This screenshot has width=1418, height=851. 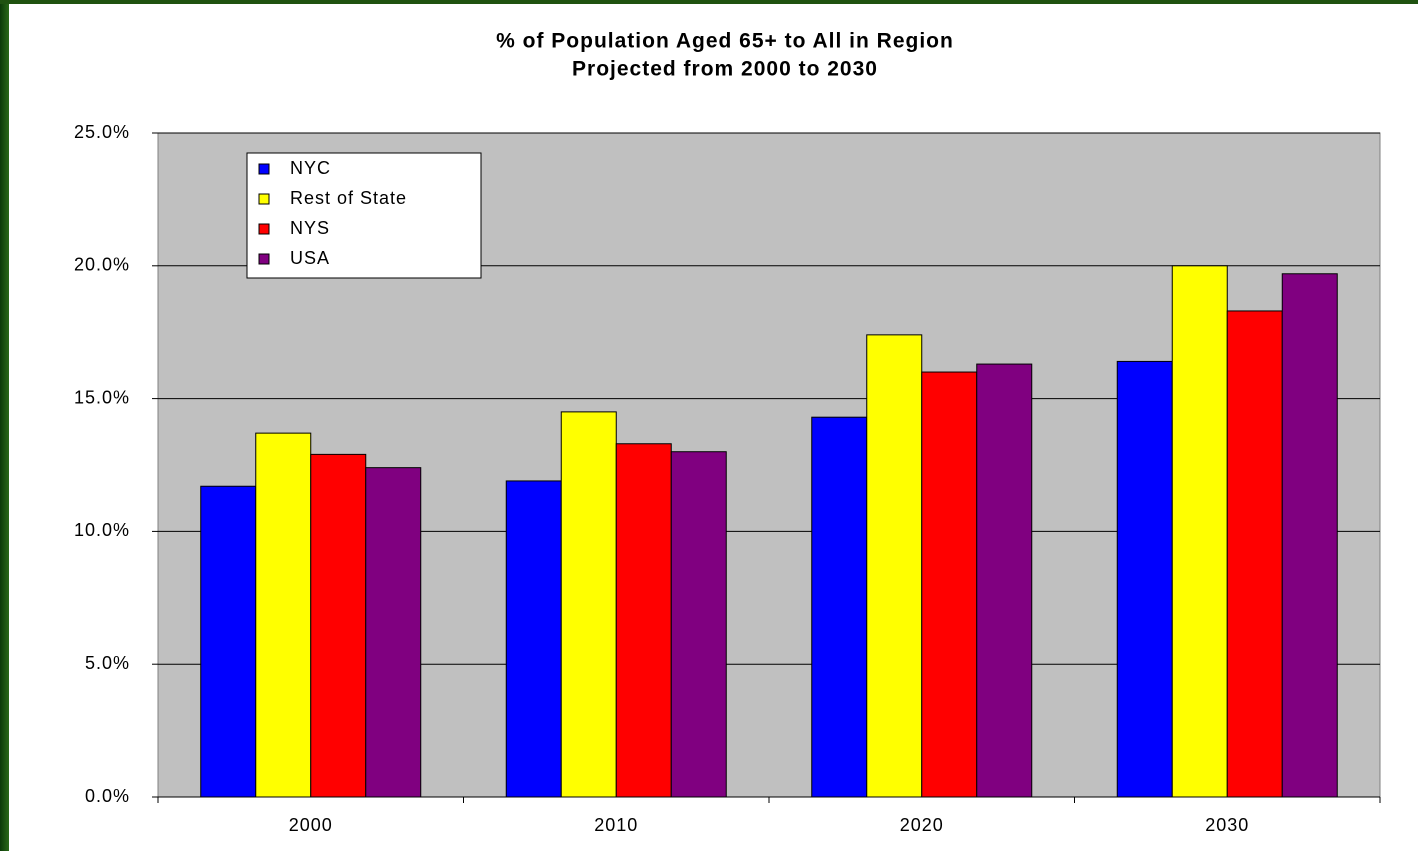 What do you see at coordinates (4, 425) in the screenshot?
I see `border-left` at bounding box center [4, 425].